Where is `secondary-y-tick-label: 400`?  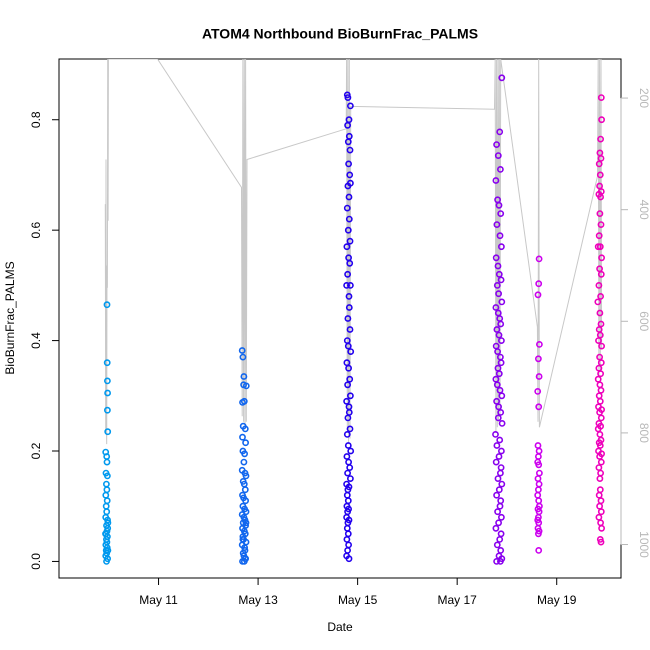 secondary-y-tick-label: 400 is located at coordinates (643, 210).